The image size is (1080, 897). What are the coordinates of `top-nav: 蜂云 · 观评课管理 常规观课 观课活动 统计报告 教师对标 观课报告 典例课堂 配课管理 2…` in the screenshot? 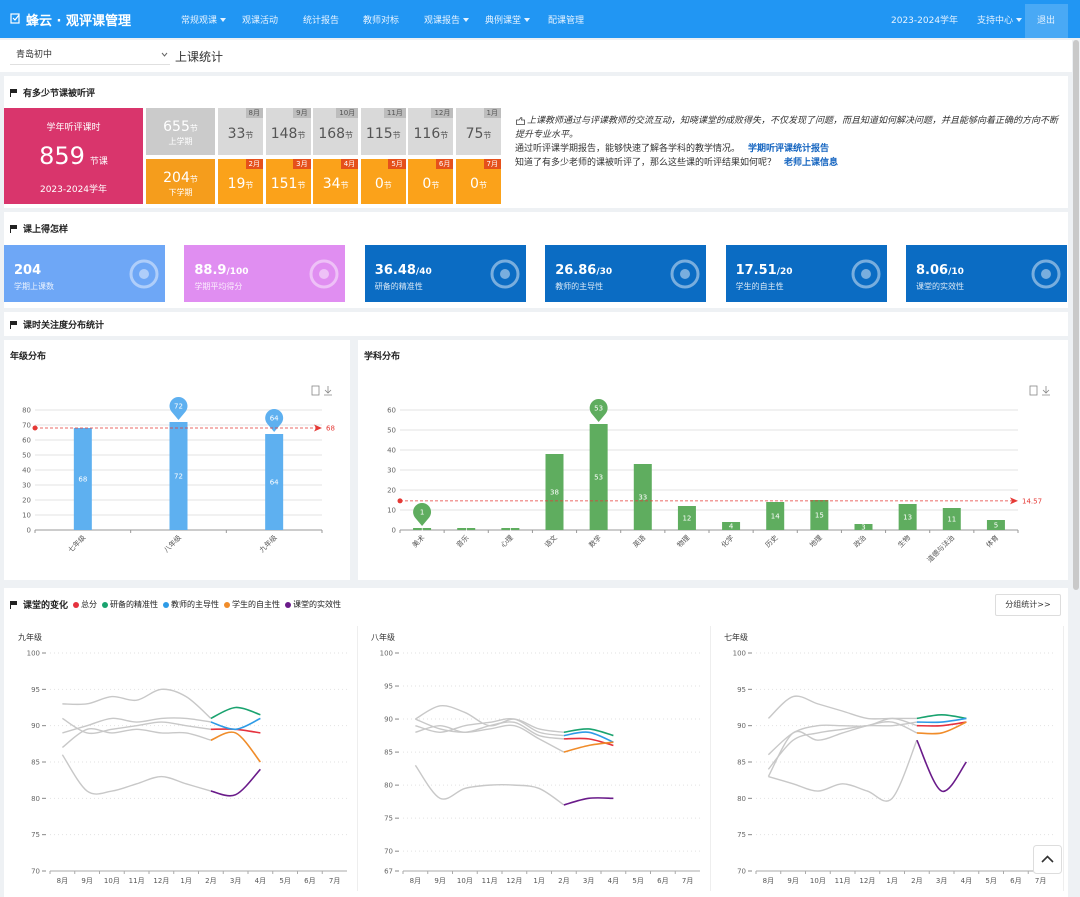 It's located at (540, 19).